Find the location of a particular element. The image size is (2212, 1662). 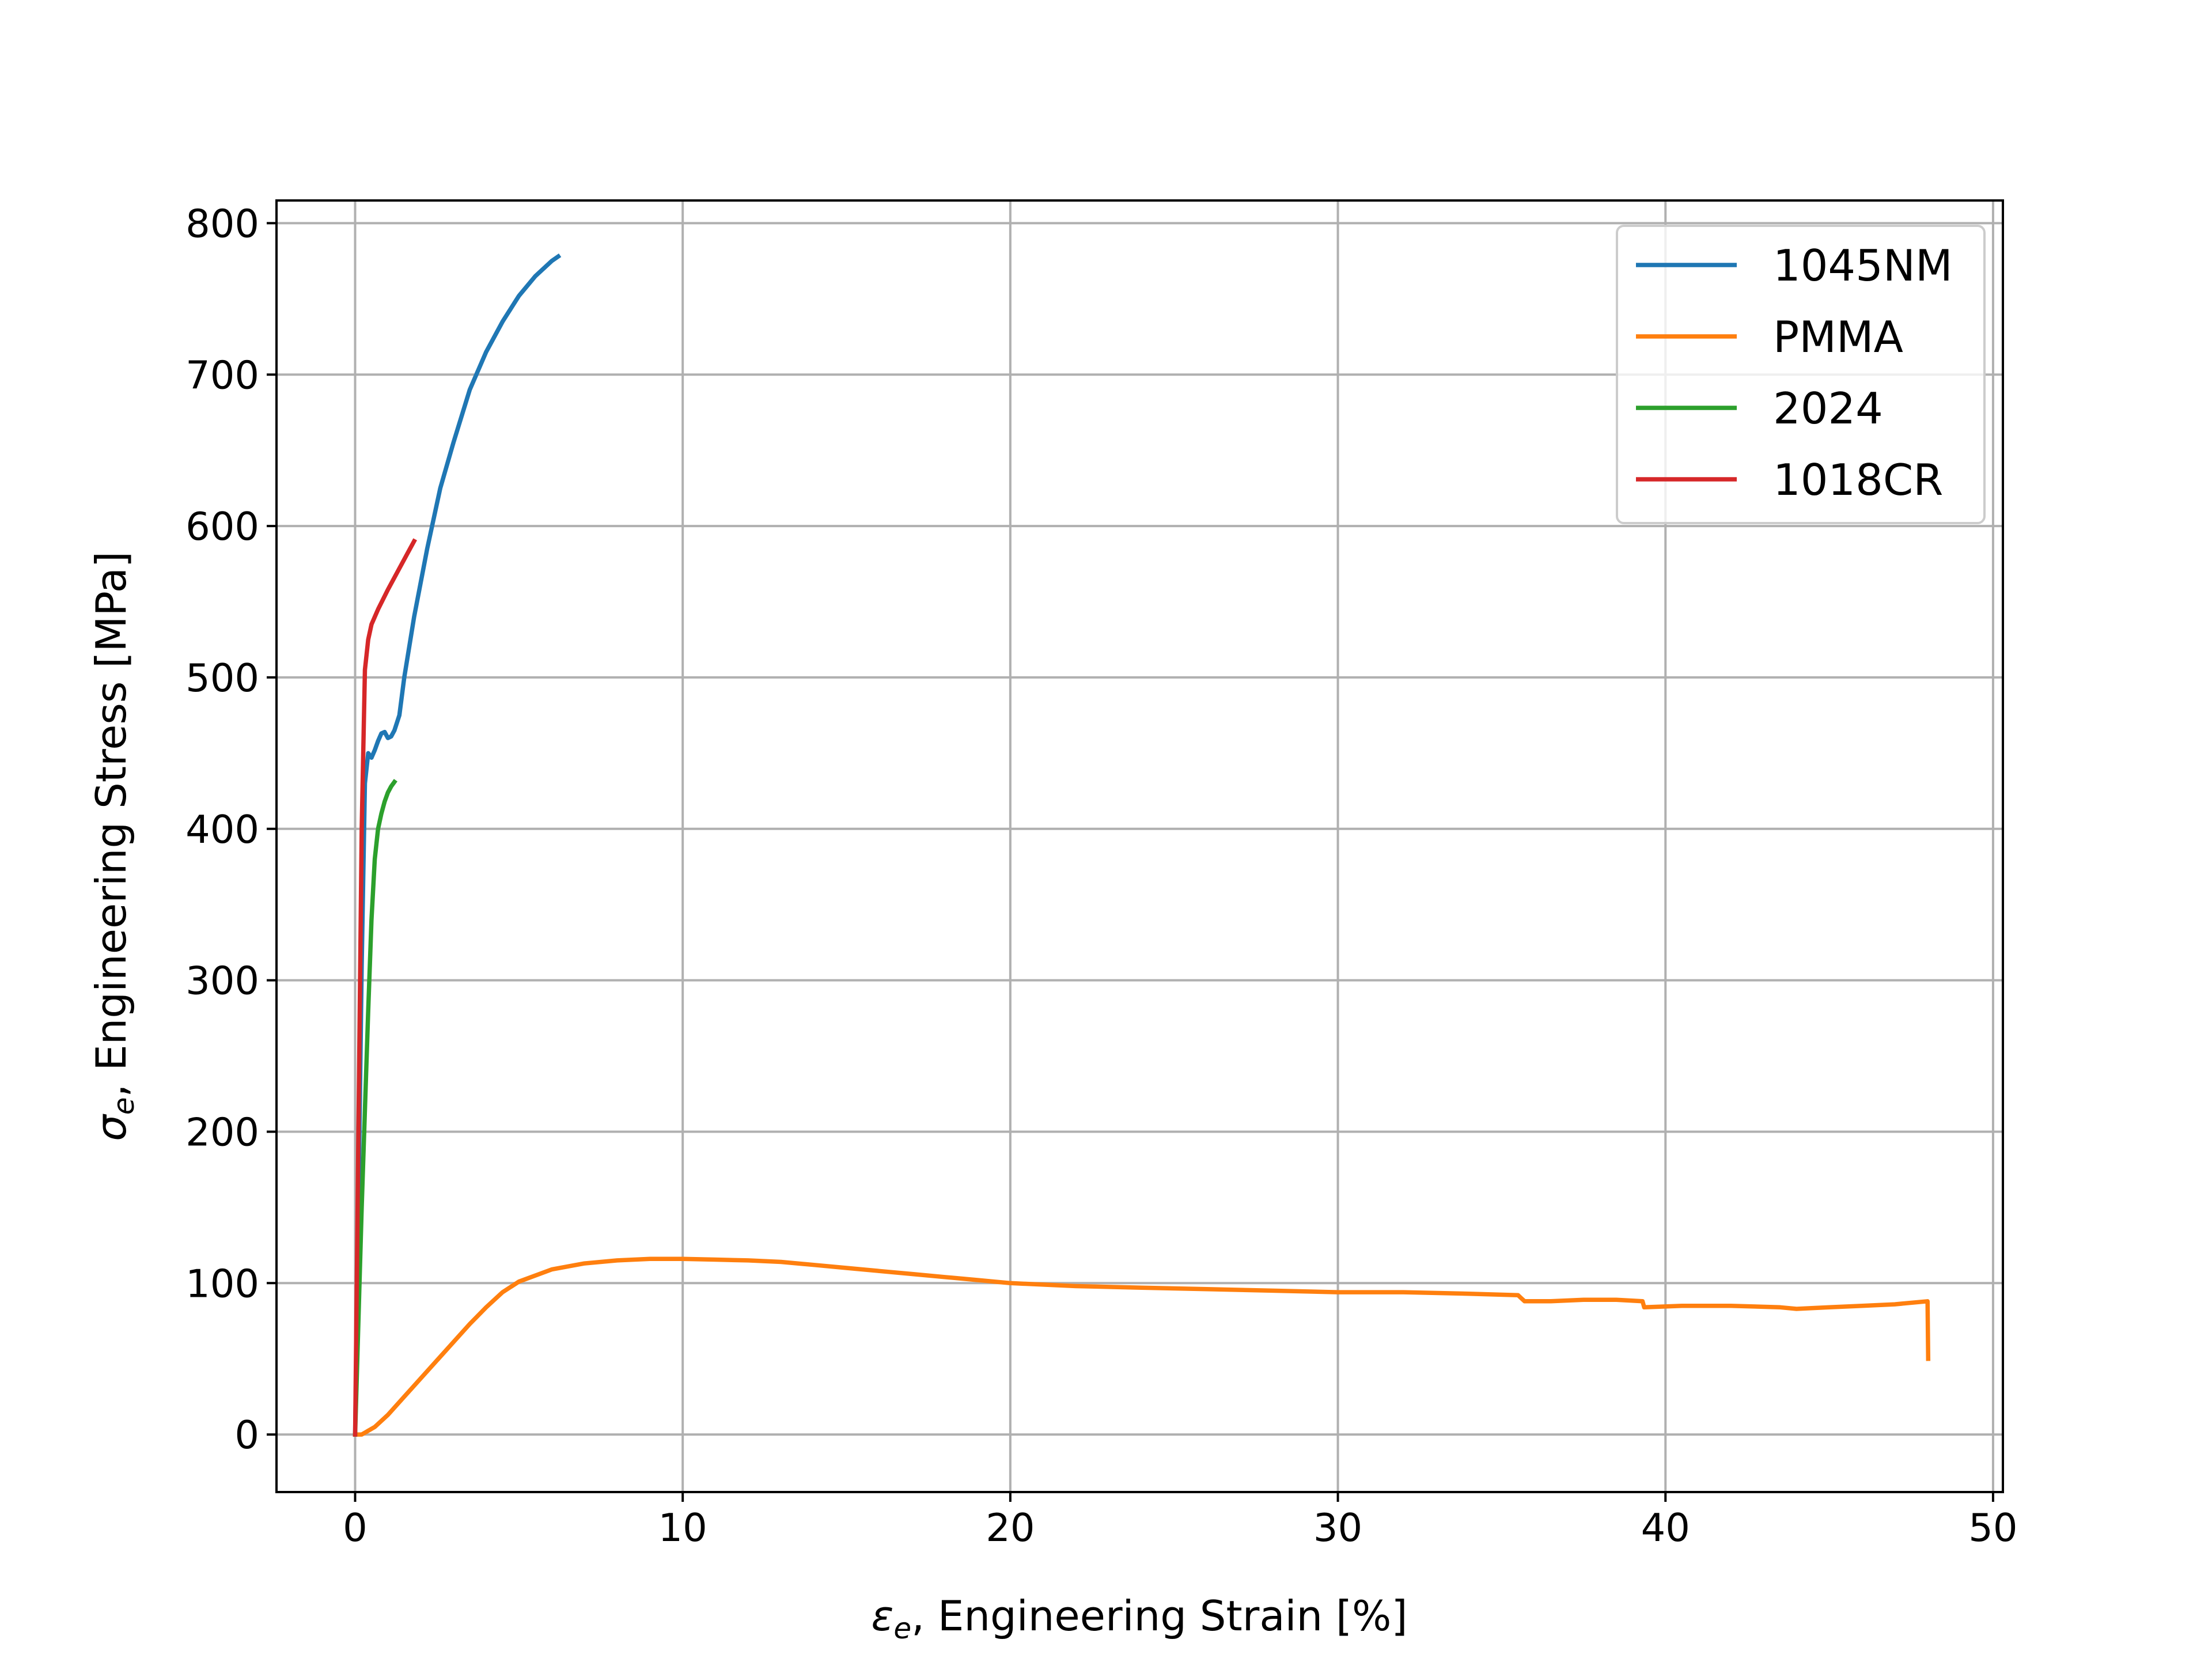

y-axis-label-symbol: σ is located at coordinates (111, 1127).